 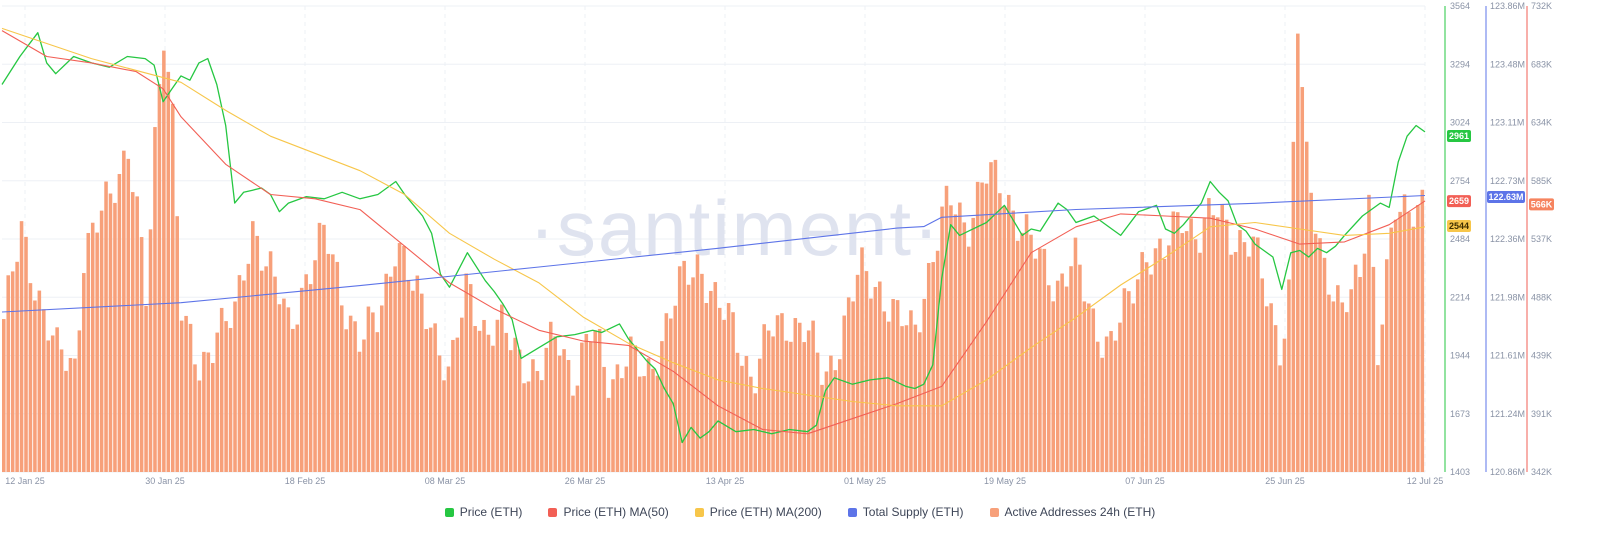 I want to click on legend-item: Price (ETH) MA(50), so click(x=608, y=512).